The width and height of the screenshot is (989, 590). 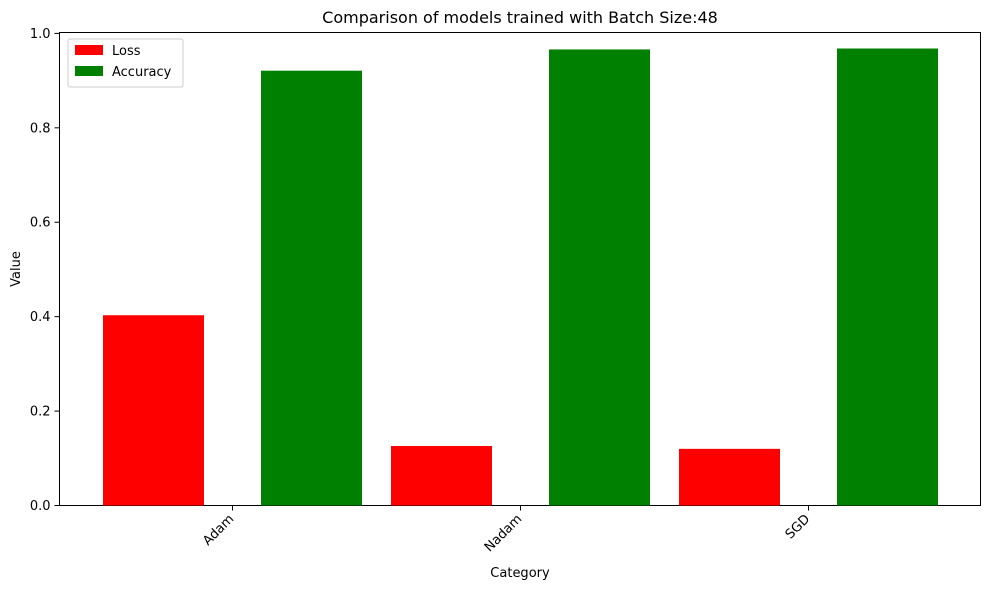 I want to click on x-axis-label: Category, so click(x=520, y=573).